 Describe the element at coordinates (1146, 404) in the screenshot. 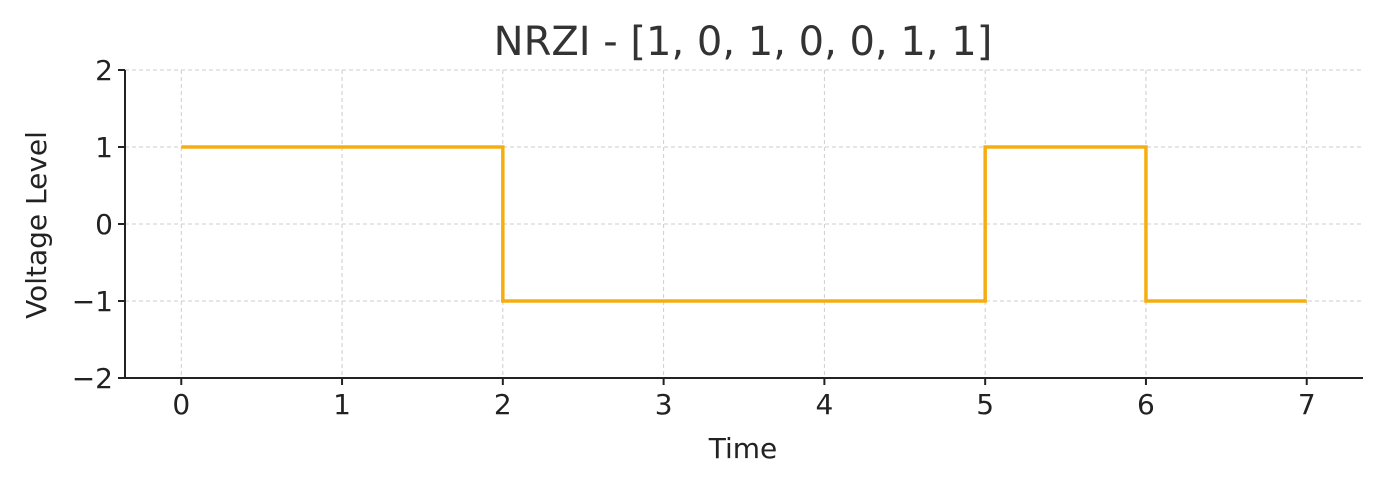

I see `x-tick-label-6: 6` at that location.